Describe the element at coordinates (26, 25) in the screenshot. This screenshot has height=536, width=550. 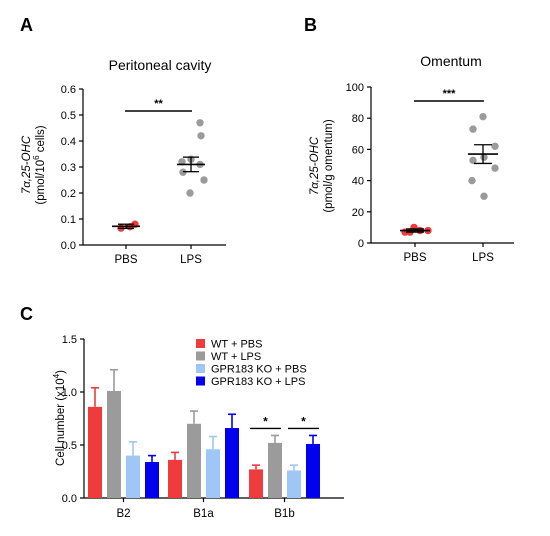
I see `panel-letter-a: A` at that location.